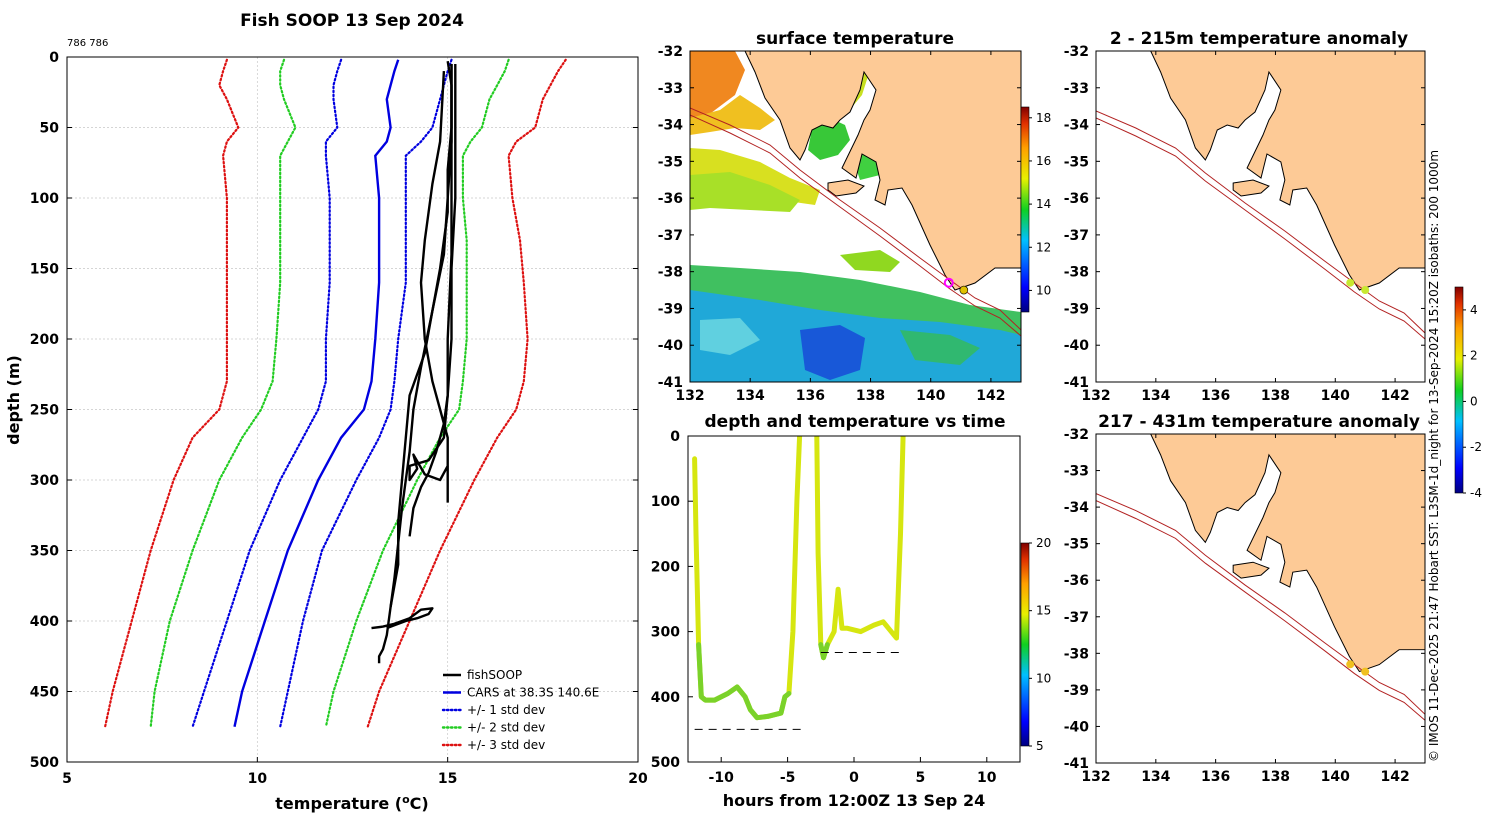 The width and height of the screenshot is (1500, 820). What do you see at coordinates (1275, 777) in the screenshot?
I see `anomaly-lower-x-tick-label: 138` at bounding box center [1275, 777].